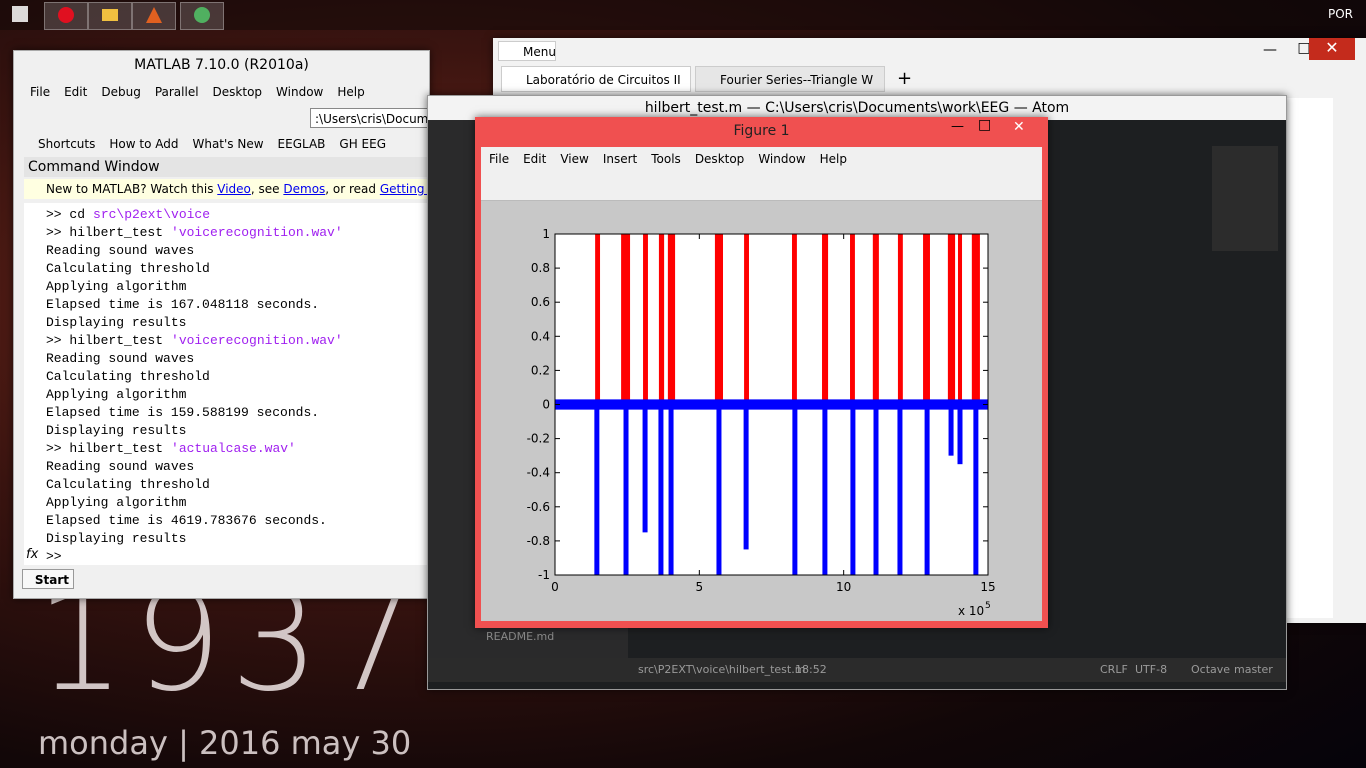  Describe the element at coordinates (20, 14) in the screenshot. I see `start-button` at that location.